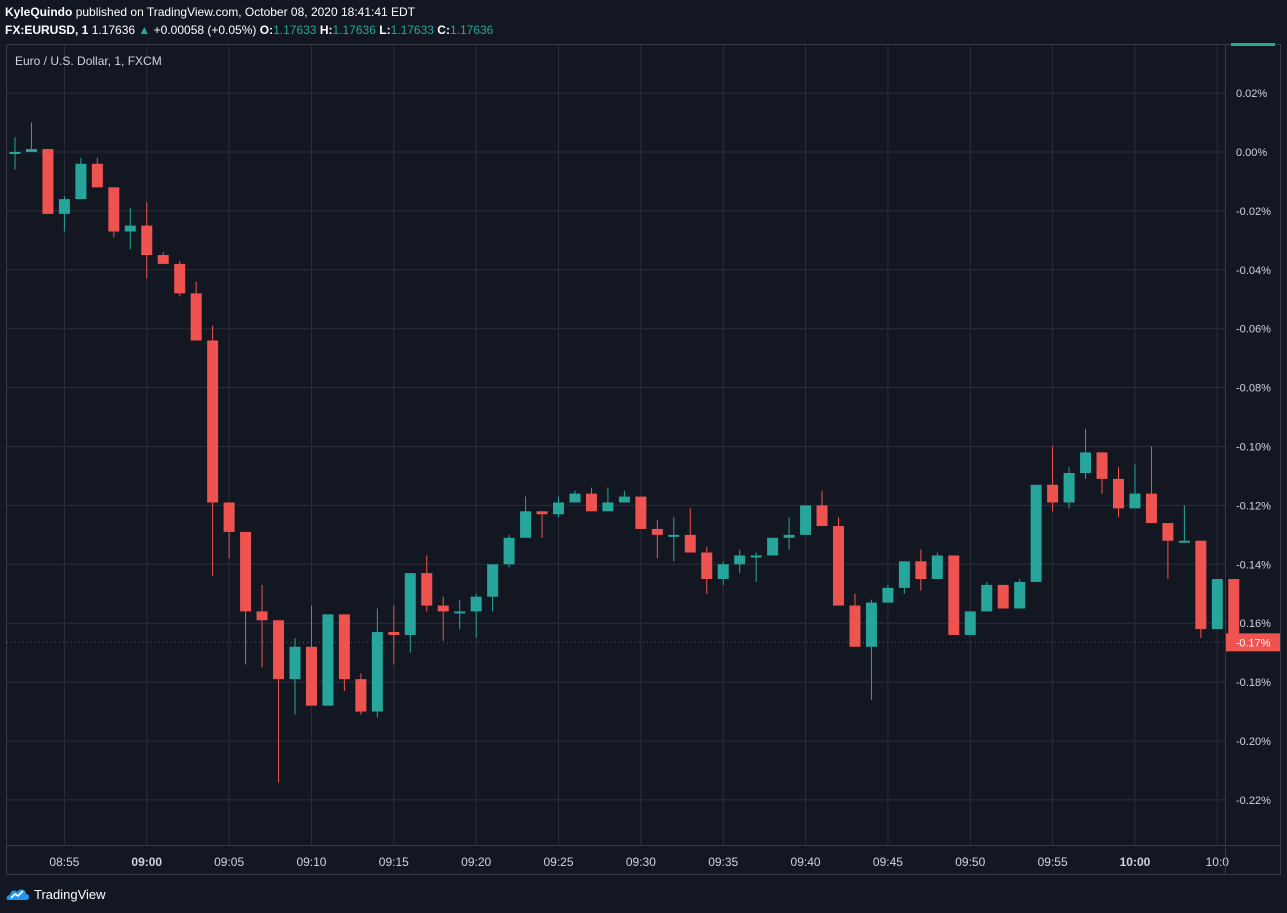 Image resolution: width=1287 pixels, height=913 pixels. Describe the element at coordinates (266, 30) in the screenshot. I see `open-label: O:` at that location.